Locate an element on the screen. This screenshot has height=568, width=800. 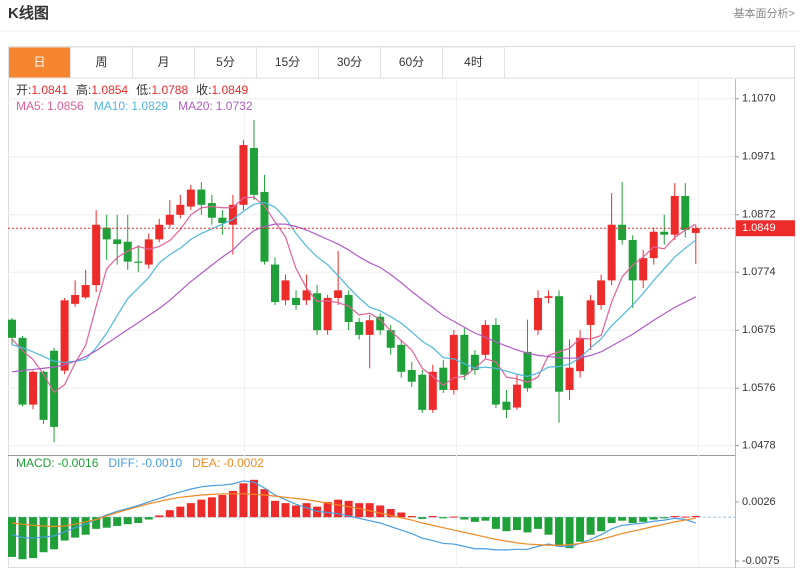
tab-label: 30分 is located at coordinates (349, 62).